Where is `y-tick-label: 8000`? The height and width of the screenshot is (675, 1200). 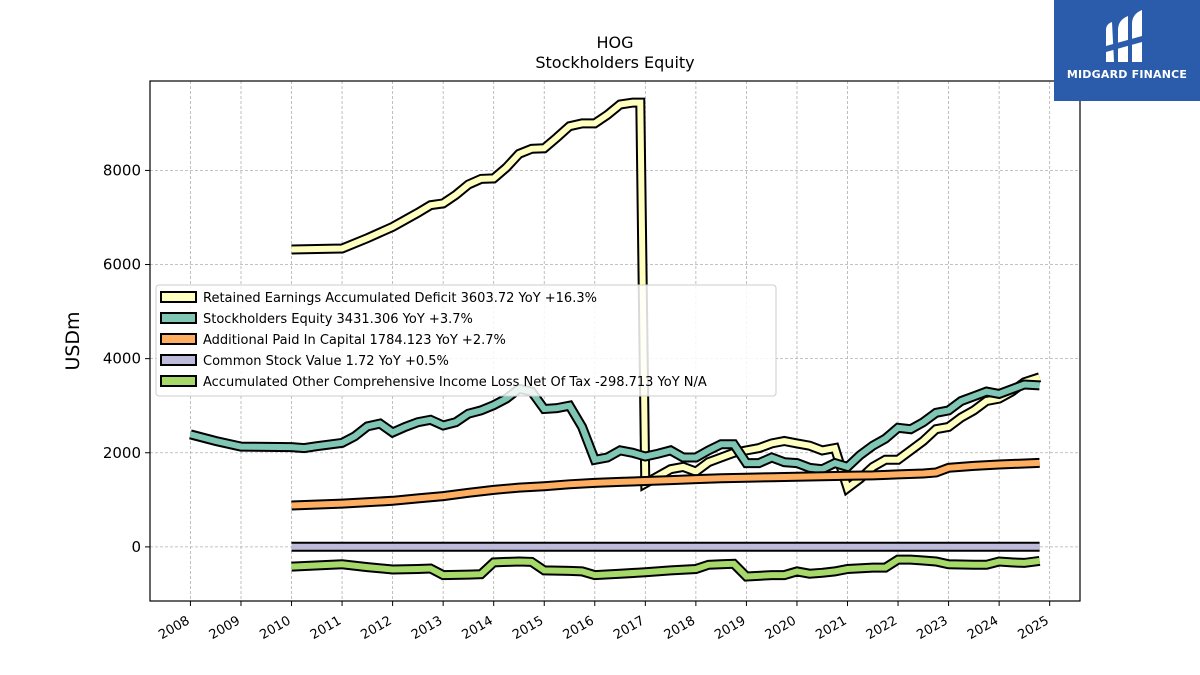
y-tick-label: 8000 is located at coordinates (122, 170).